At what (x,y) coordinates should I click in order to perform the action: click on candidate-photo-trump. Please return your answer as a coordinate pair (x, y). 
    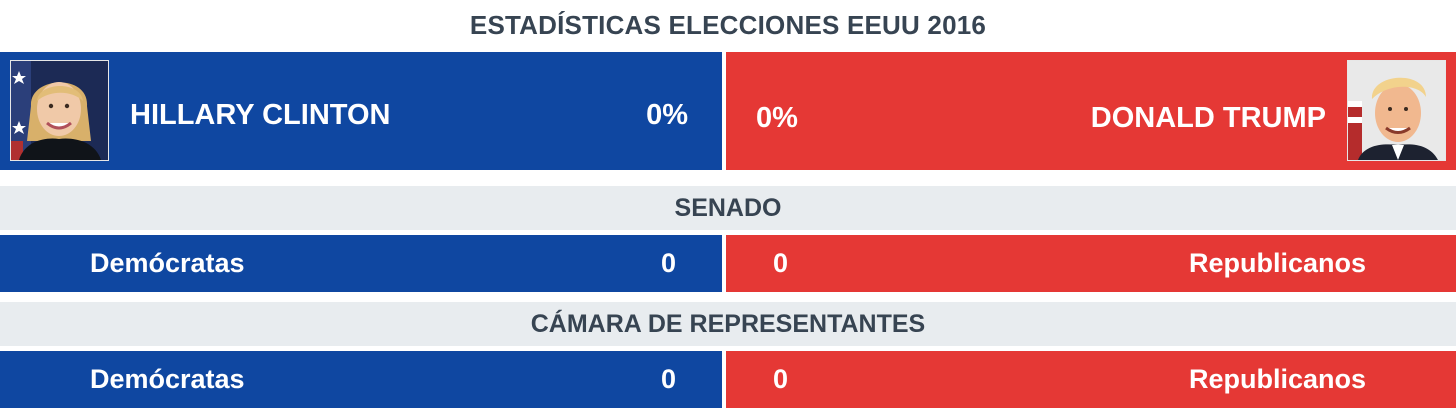
    Looking at the image, I should click on (1396, 110).